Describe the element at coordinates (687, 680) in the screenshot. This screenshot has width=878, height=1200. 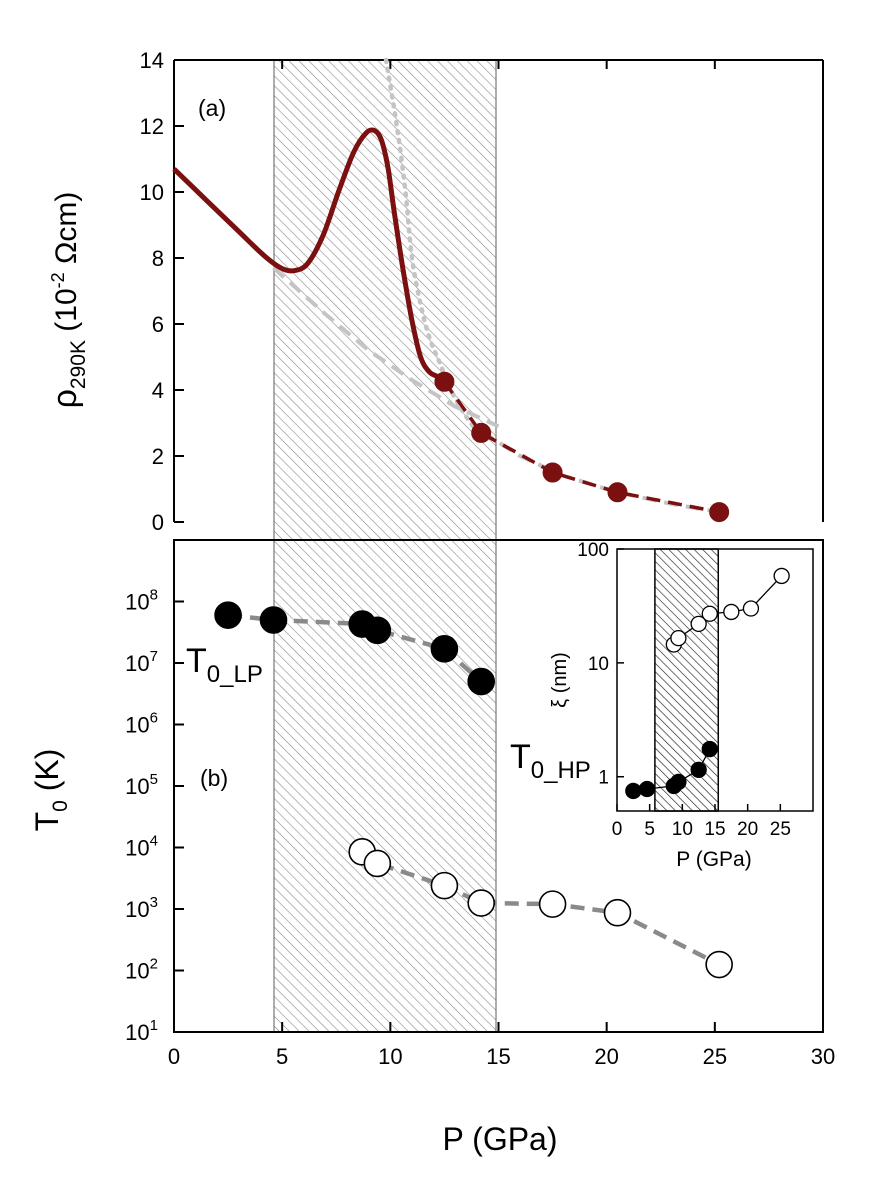
I see `inset-shaded-region` at that location.